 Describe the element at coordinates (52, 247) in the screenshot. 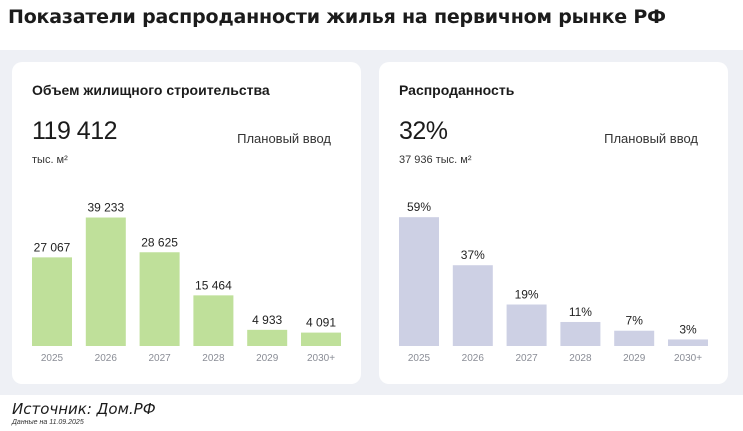

I see `bar-value-label: 27 067` at that location.